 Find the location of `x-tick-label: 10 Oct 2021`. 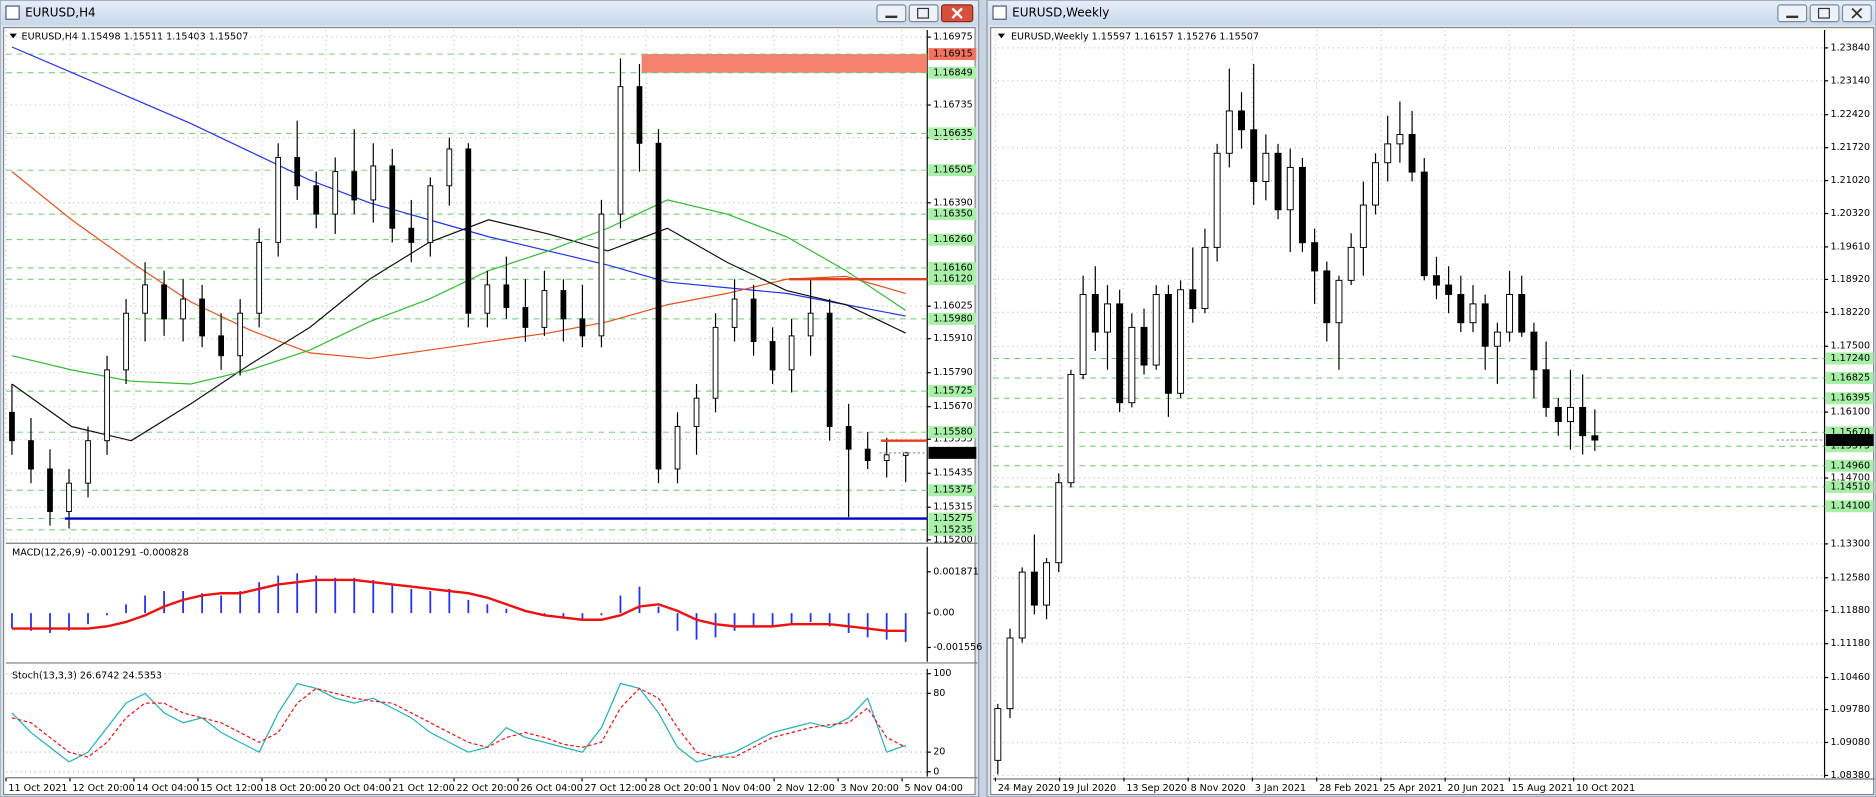

x-tick-label: 10 Oct 2021 is located at coordinates (1605, 788).